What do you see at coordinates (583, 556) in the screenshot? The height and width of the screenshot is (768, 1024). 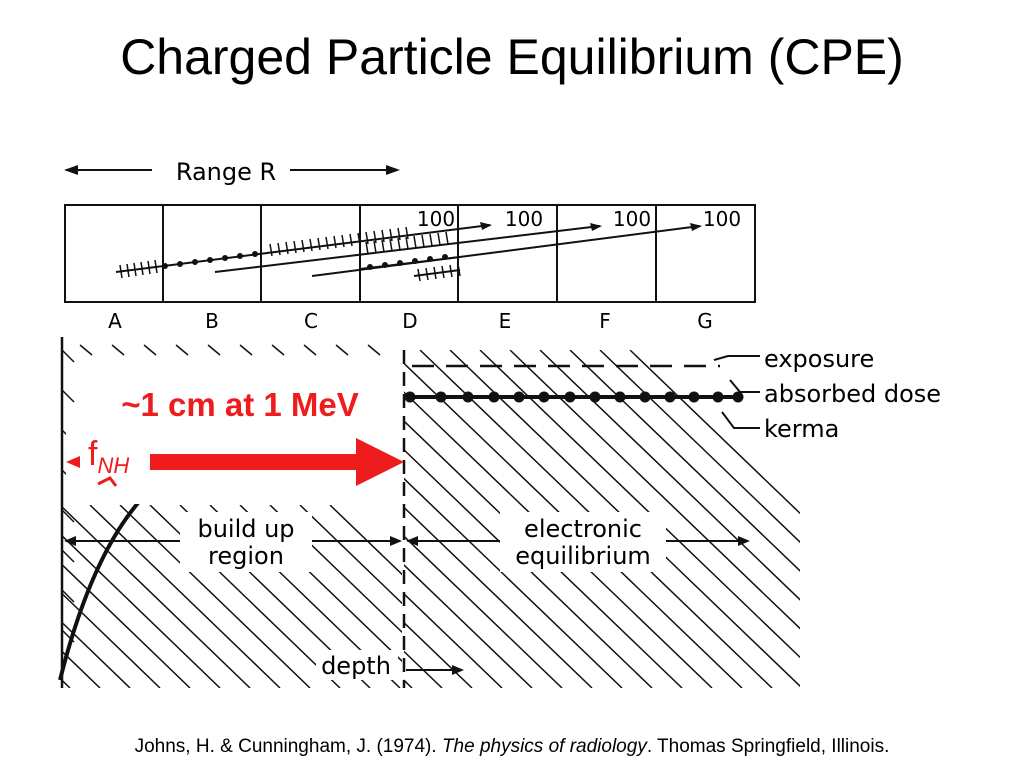 I see `equilibrium-label-line2: equilibrium` at bounding box center [583, 556].